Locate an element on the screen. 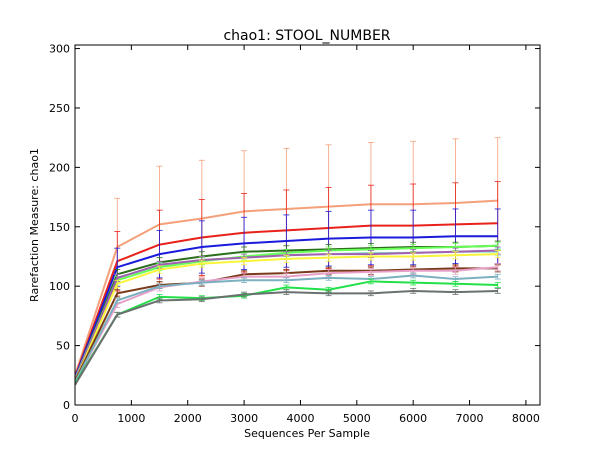 This screenshot has height=454, width=600. x-tick-label: 1000 is located at coordinates (131, 418).